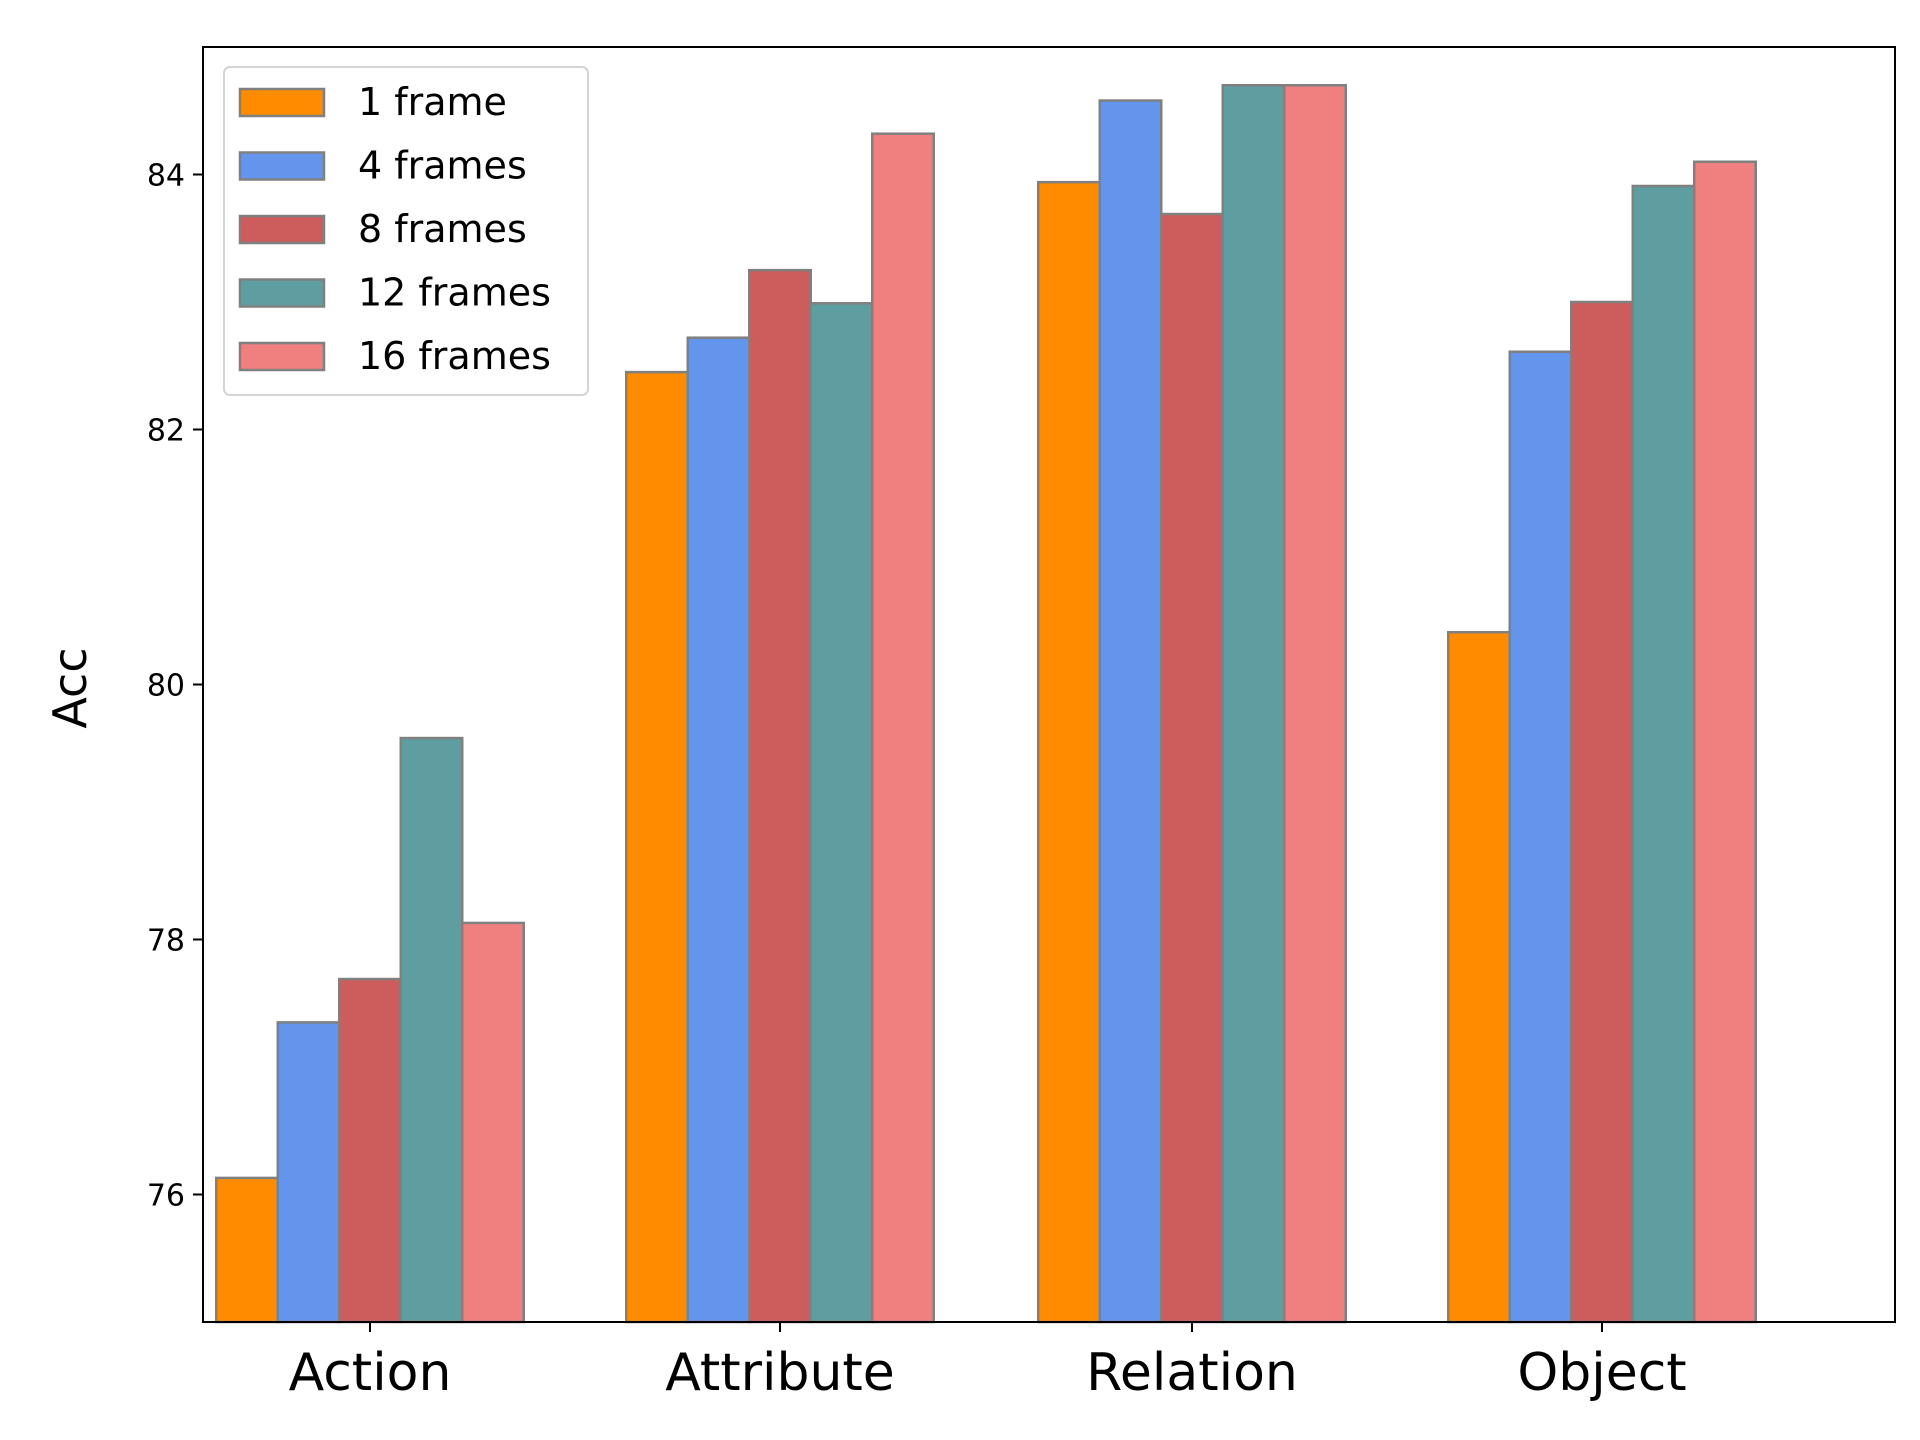 The width and height of the screenshot is (1920, 1440). I want to click on x-tick-label: Action, so click(370, 1373).